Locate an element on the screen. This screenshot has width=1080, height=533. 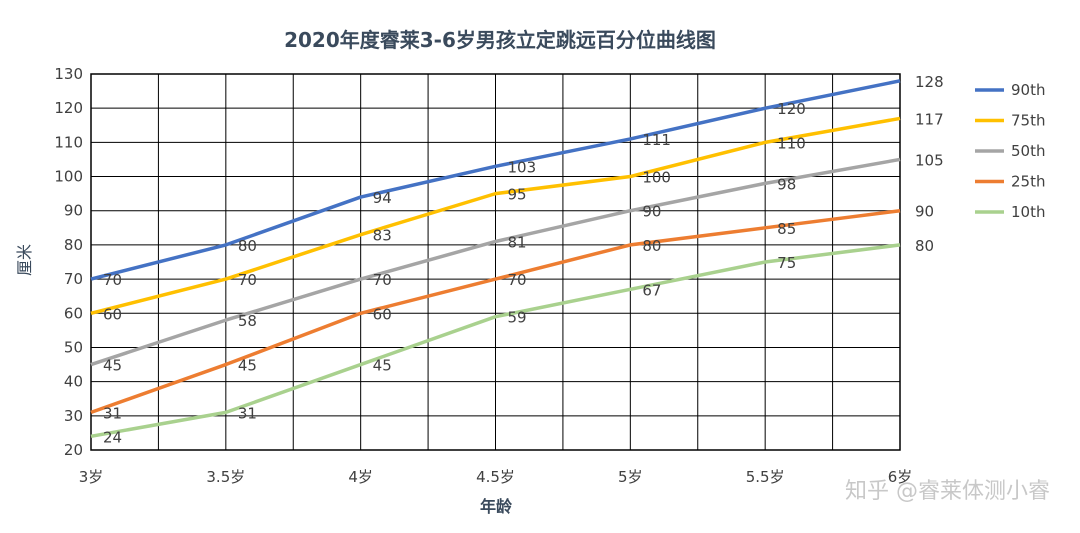
legend-label: 90th is located at coordinates (1028, 90).